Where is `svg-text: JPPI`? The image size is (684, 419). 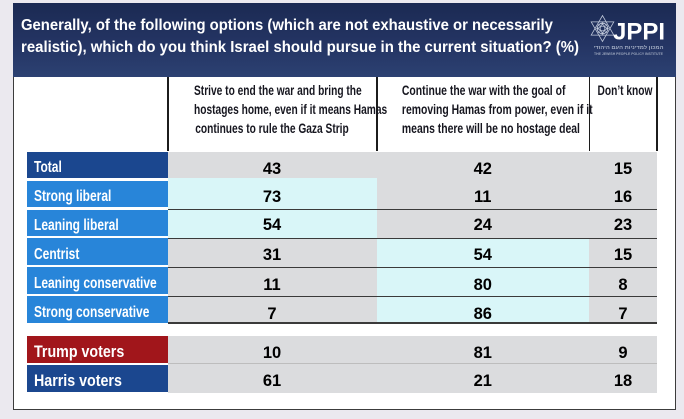
svg-text: JPPI is located at coordinates (639, 32).